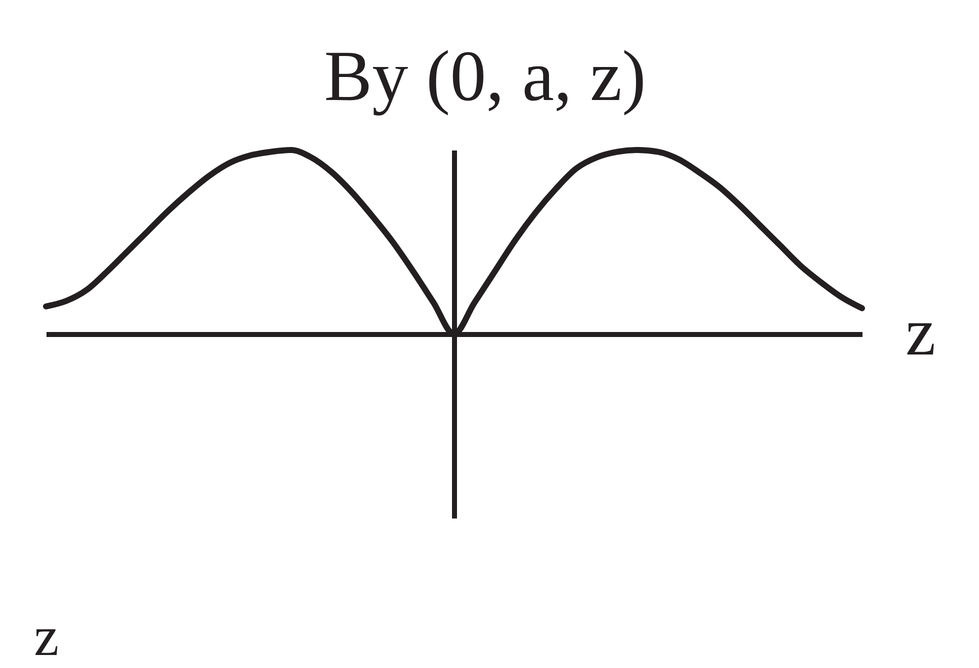 Image resolution: width=979 pixels, height=668 pixels. What do you see at coordinates (921, 332) in the screenshot?
I see `x-axis-title: z` at bounding box center [921, 332].